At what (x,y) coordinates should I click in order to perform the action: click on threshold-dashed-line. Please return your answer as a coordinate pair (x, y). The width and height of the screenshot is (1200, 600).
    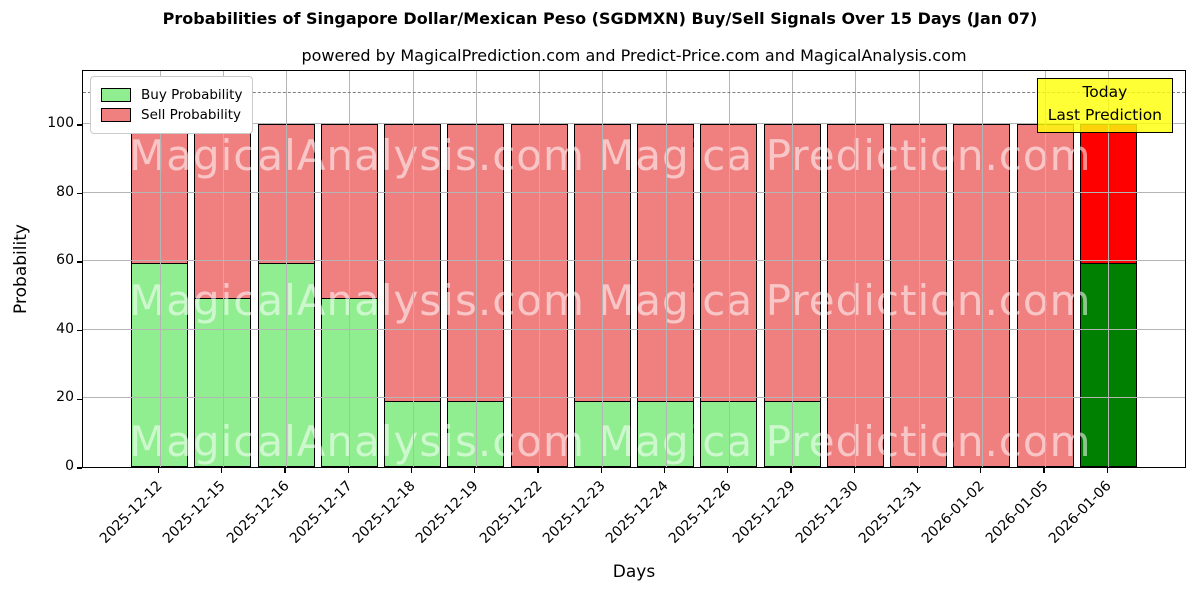
    Looking at the image, I should click on (634, 92).